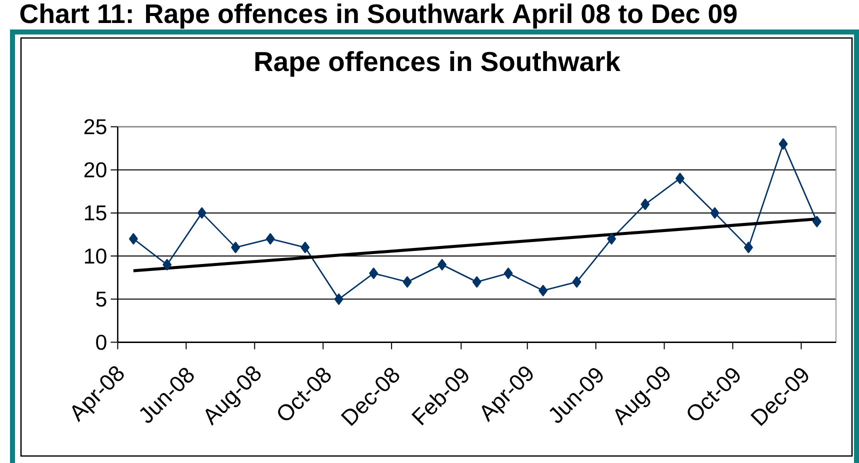  I want to click on y-tick-label: 0, so click(101, 342).